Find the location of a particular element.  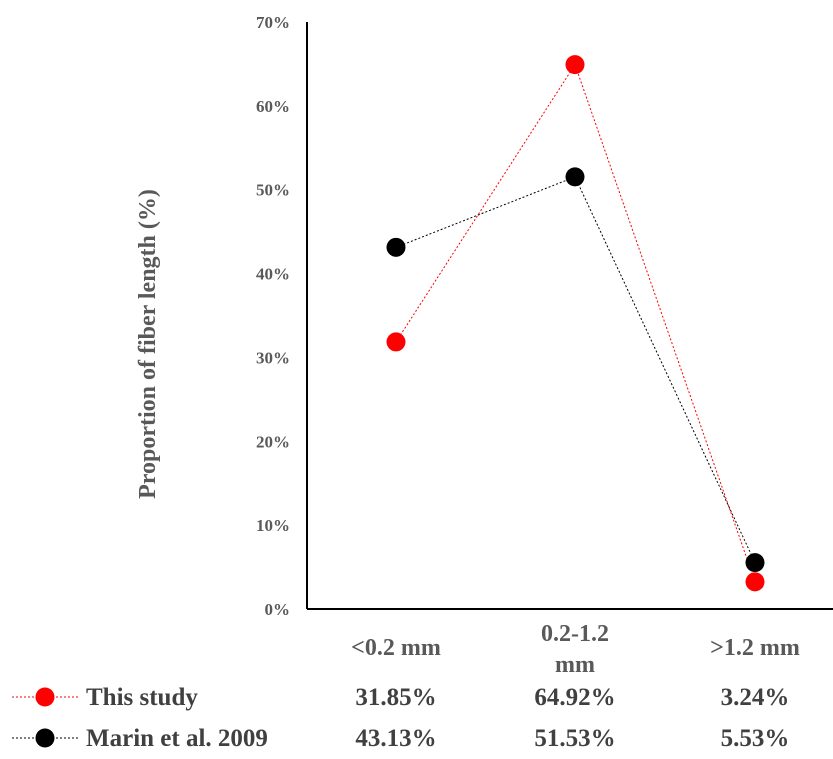

data-table-cell: 43.13% is located at coordinates (395, 738).